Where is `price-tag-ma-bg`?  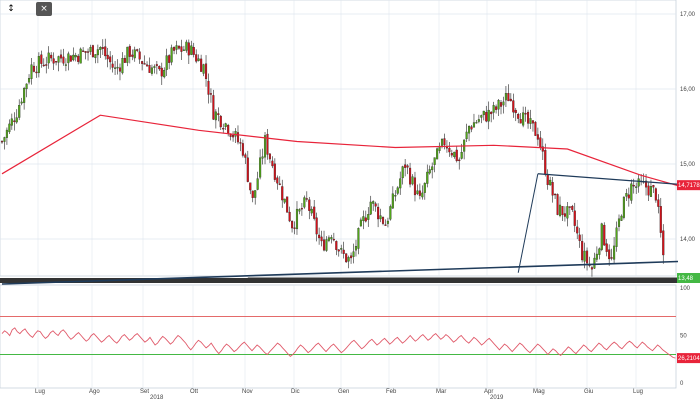 price-tag-ma-bg is located at coordinates (688, 185).